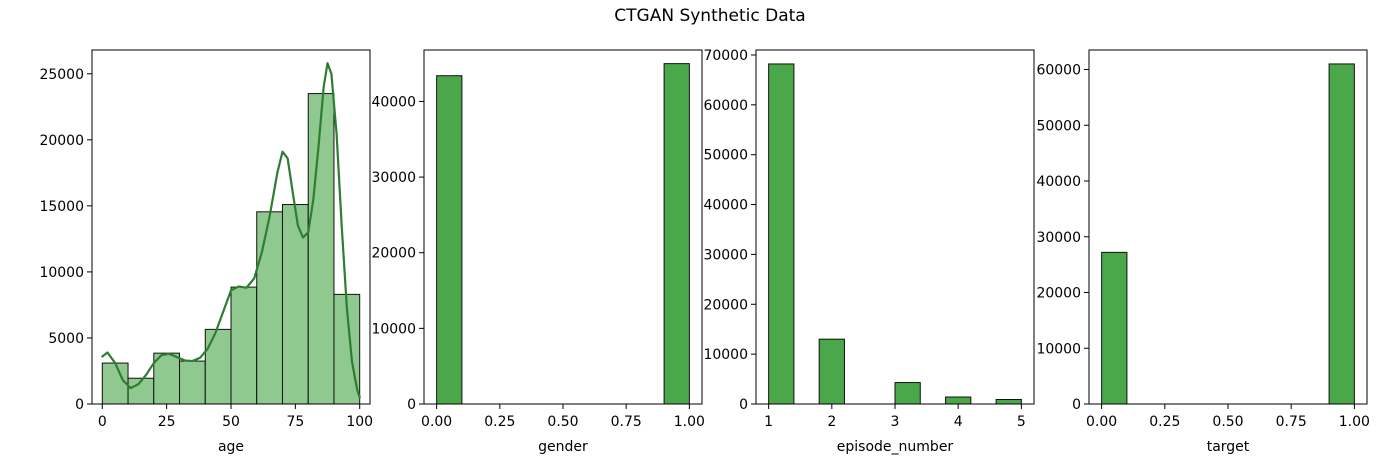 This screenshot has height=457, width=1400. Describe the element at coordinates (895, 447) in the screenshot. I see `x-axis-label: episode_number` at that location.